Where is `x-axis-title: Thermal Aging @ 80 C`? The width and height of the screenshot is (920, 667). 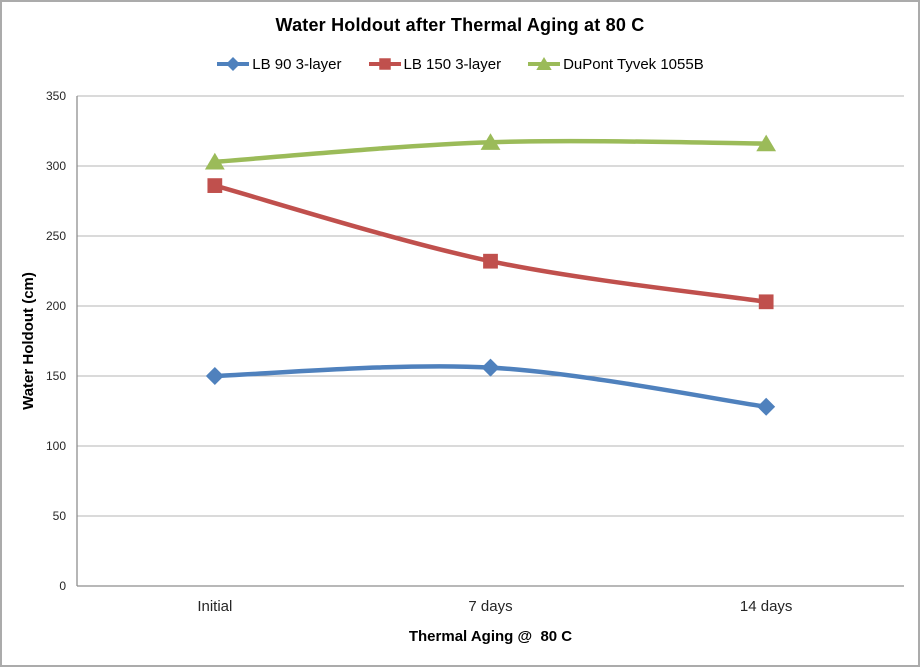 x-axis-title: Thermal Aging @ 80 C is located at coordinates (490, 636).